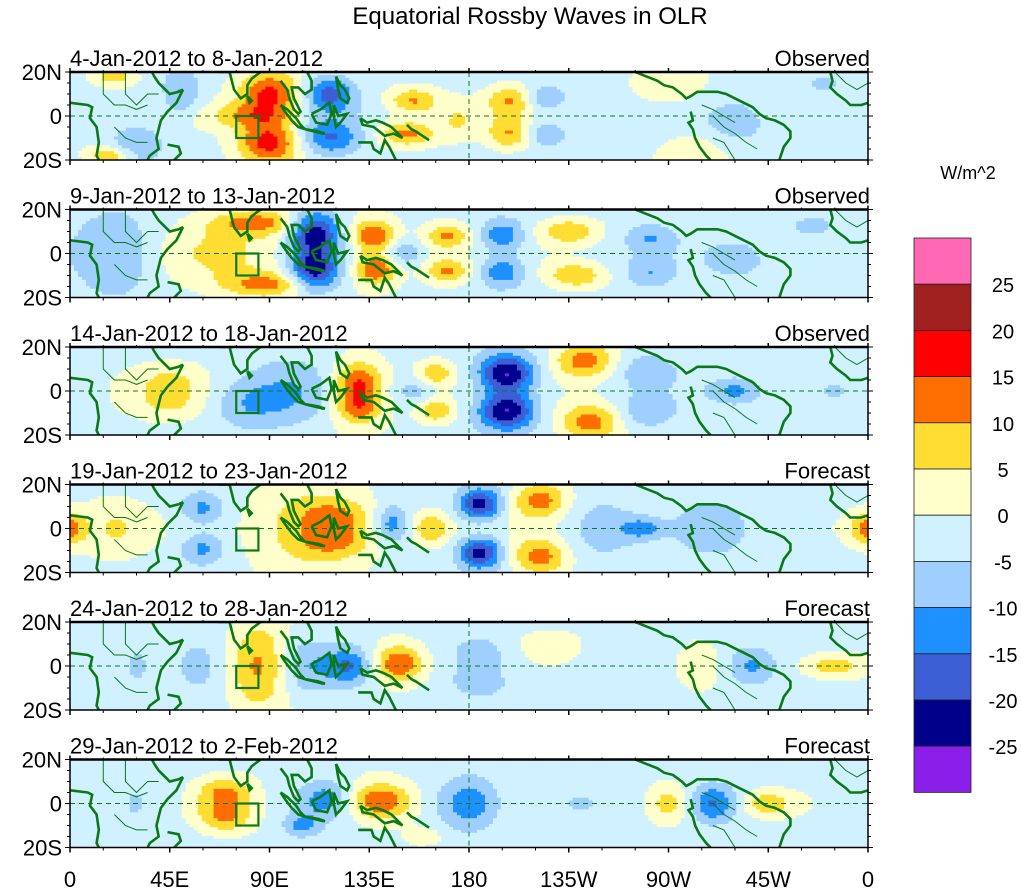  Describe the element at coordinates (42, 622) in the screenshot. I see `y-tick-label: 20N` at that location.